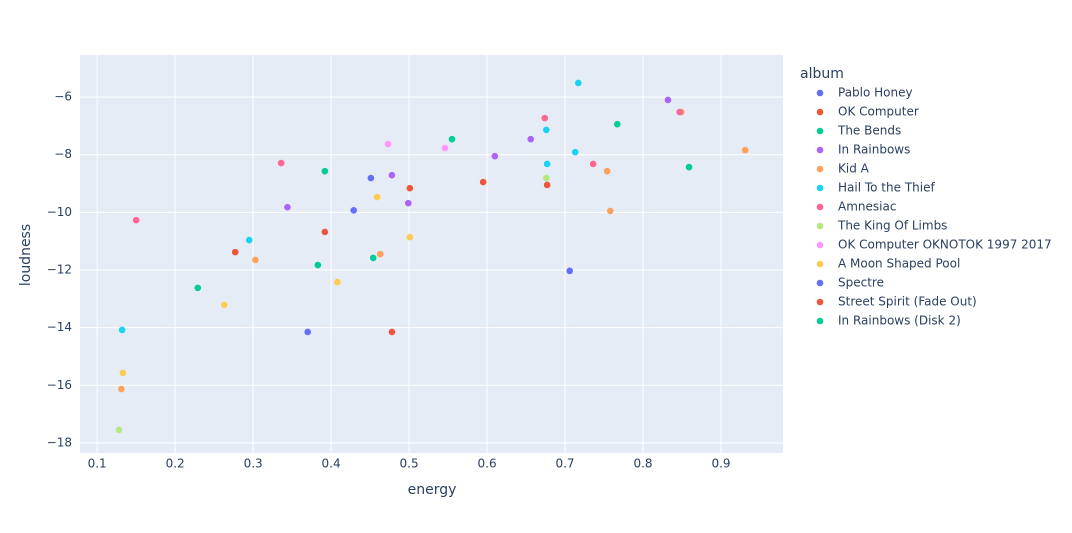 Image resolution: width=1072 pixels, height=533 pixels. Describe the element at coordinates (854, 169) in the screenshot. I see `legend-label: Kid A` at that location.